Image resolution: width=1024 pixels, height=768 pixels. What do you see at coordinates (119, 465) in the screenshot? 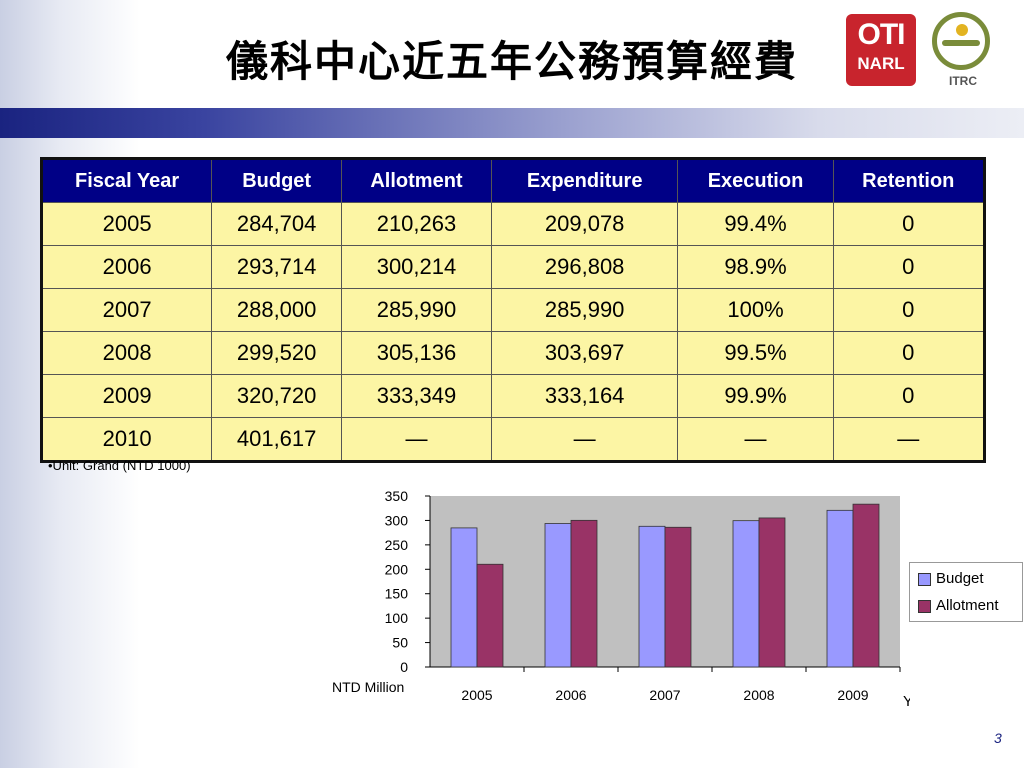
I see `unit-note: •Unit: Grand (NTD 1000)` at bounding box center [119, 465].